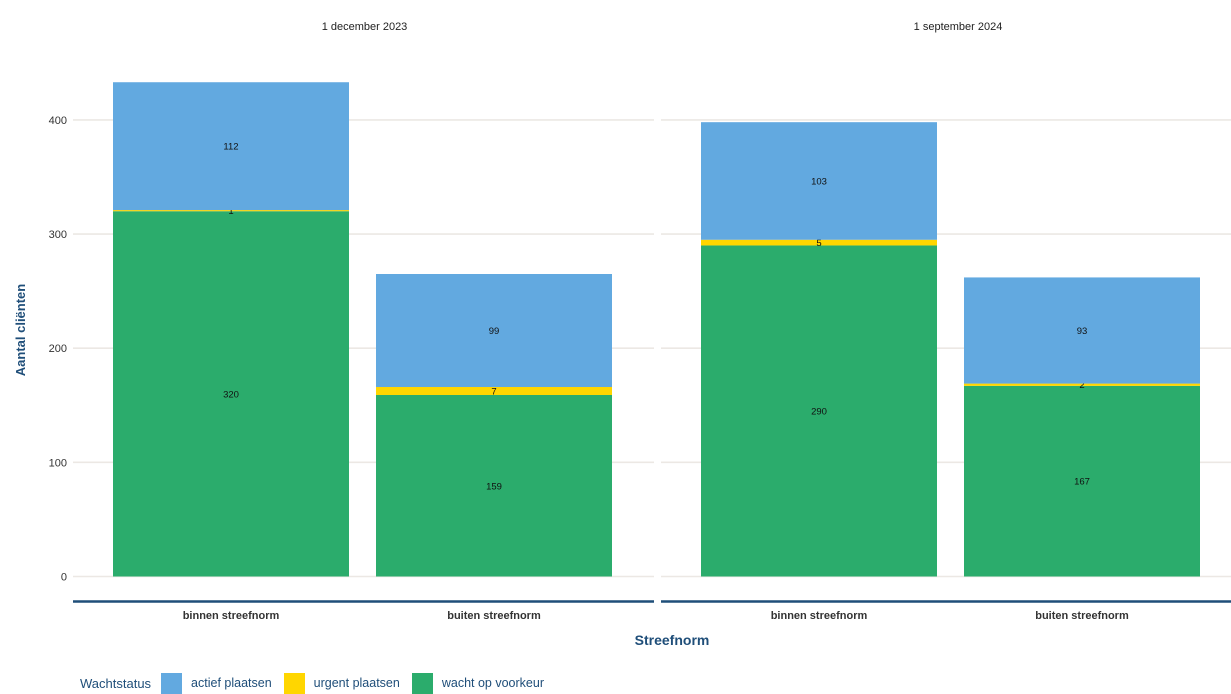 The height and width of the screenshot is (694, 1231). I want to click on data-label: 1, so click(230, 211).